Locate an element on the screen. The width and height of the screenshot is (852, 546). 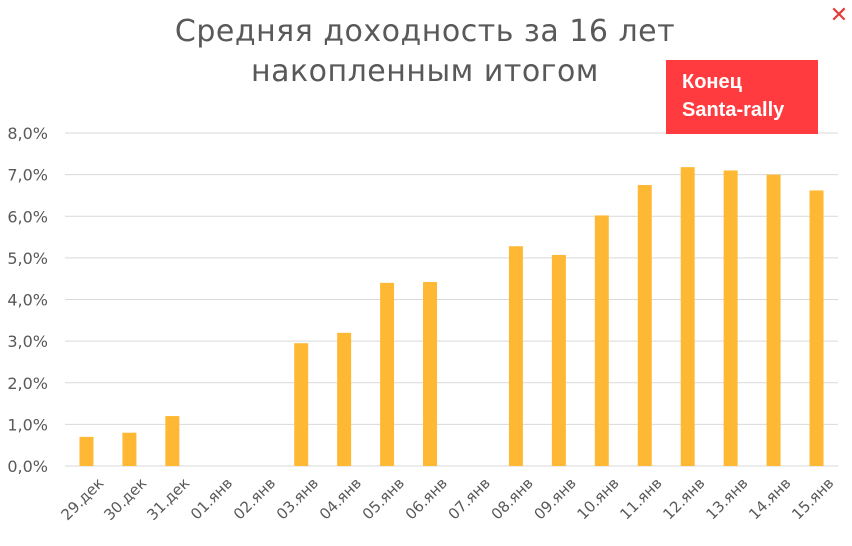
x-tick-label: 06.янв is located at coordinates (426, 498).